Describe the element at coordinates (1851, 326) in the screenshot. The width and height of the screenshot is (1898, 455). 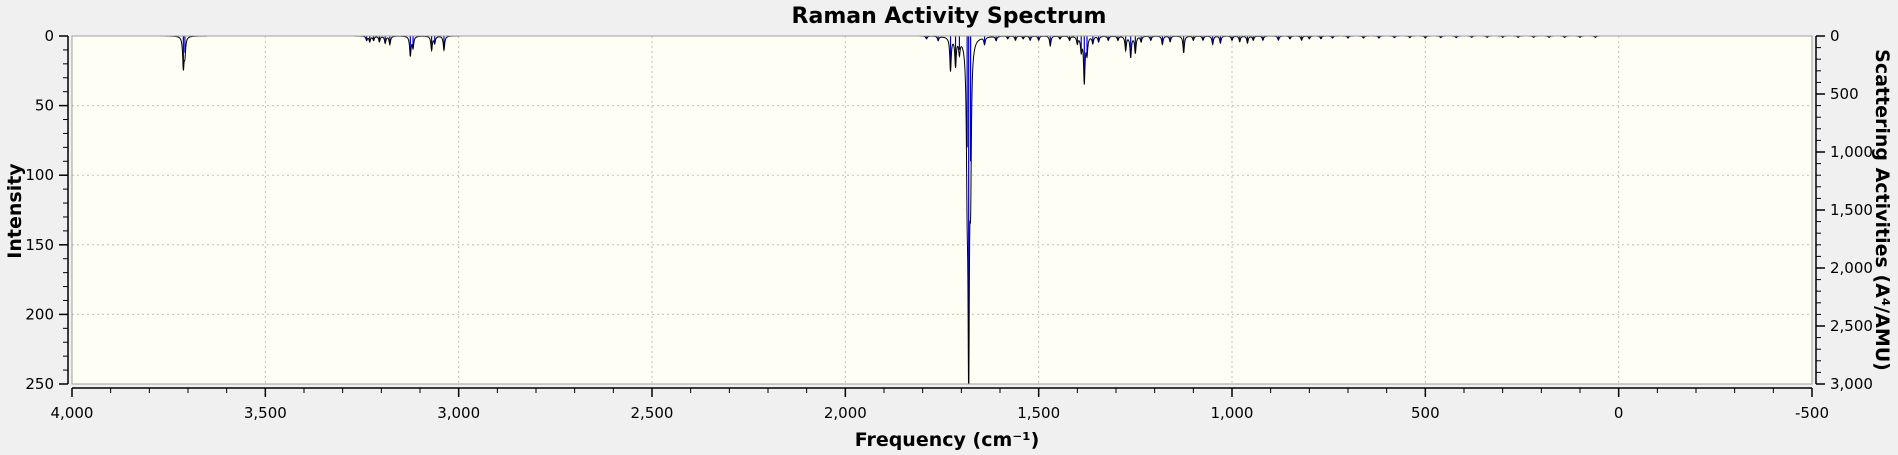
I see `y2-tick-label: 2,500` at that location.